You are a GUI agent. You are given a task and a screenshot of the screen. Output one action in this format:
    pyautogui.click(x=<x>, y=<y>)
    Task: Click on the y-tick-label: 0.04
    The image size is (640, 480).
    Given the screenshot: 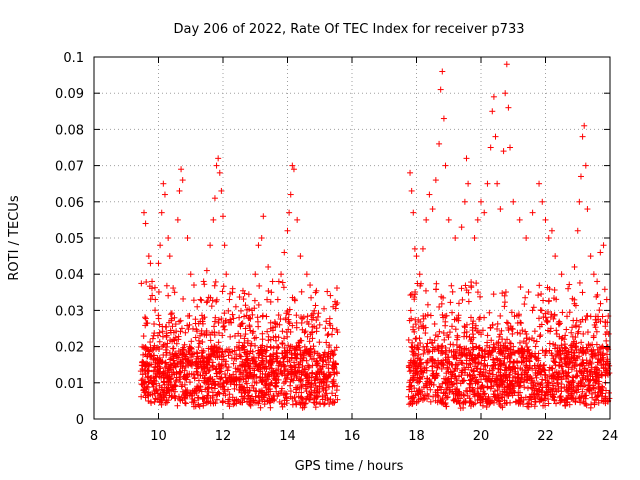 What is the action you would take?
    pyautogui.click(x=69, y=275)
    